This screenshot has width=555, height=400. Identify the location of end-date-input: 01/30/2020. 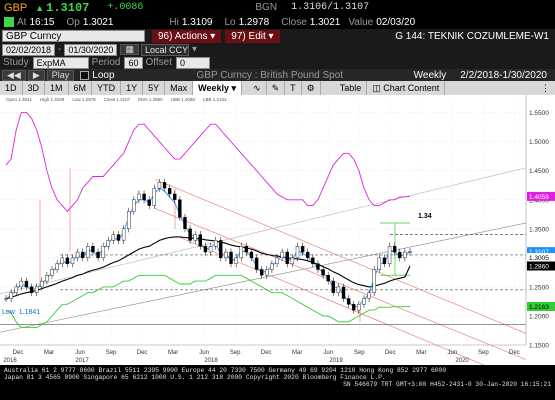
(91, 49).